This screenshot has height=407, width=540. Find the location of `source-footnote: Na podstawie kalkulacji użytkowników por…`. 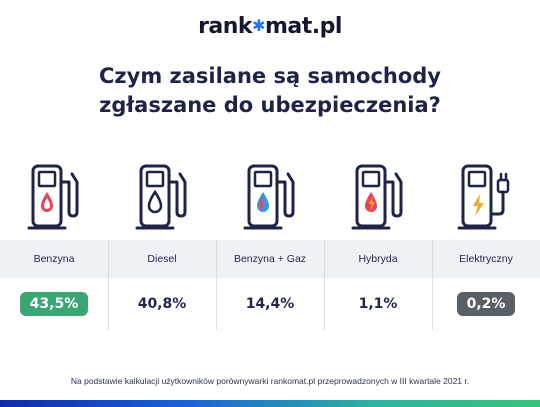

source-footnote: Na podstawie kalkulacji użytkowników por… is located at coordinates (270, 381).